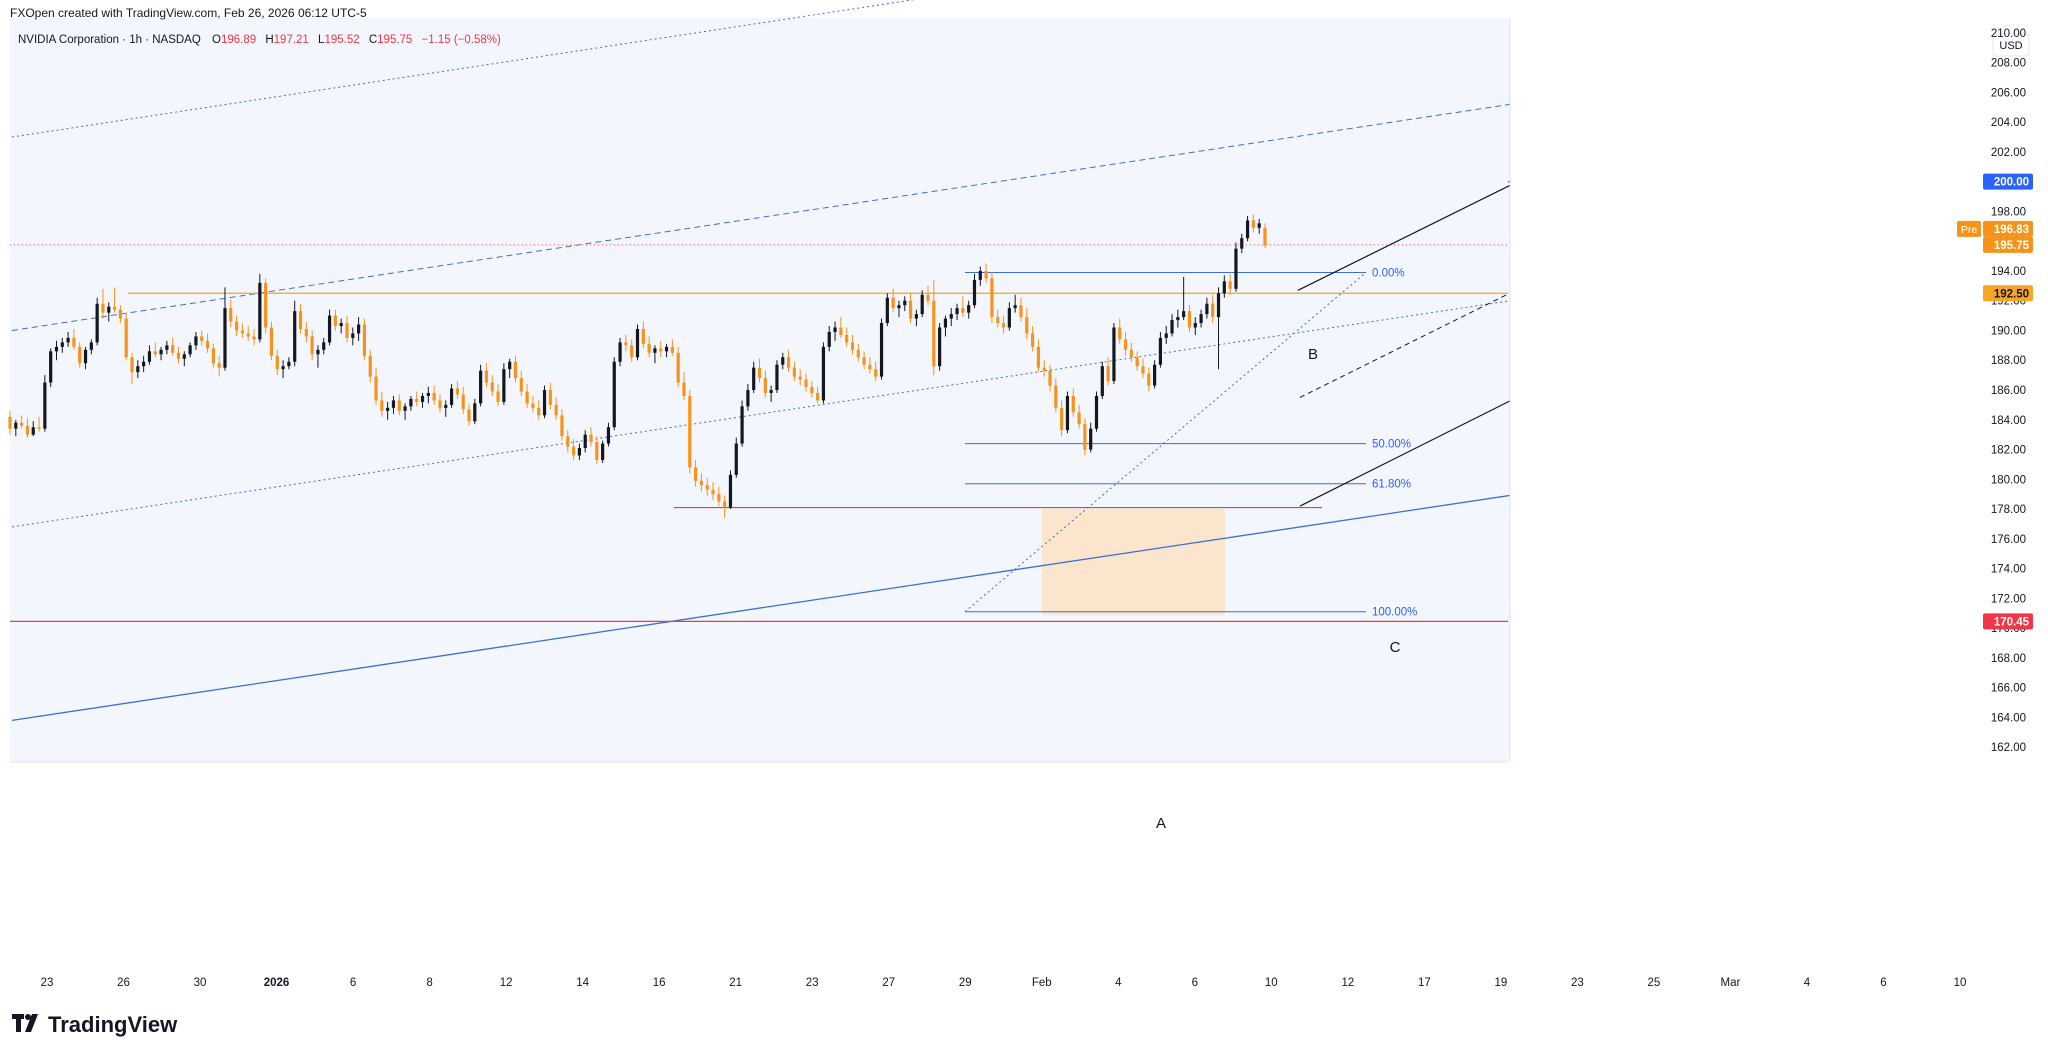 This screenshot has width=2048, height=1056. I want to click on time-tick-label: 26, so click(123, 983).